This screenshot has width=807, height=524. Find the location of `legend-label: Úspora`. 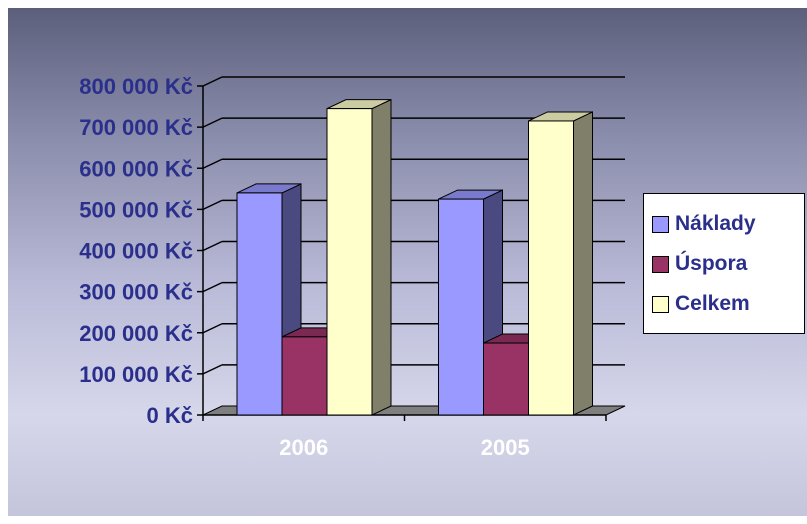

legend-label: Úspora is located at coordinates (711, 263).